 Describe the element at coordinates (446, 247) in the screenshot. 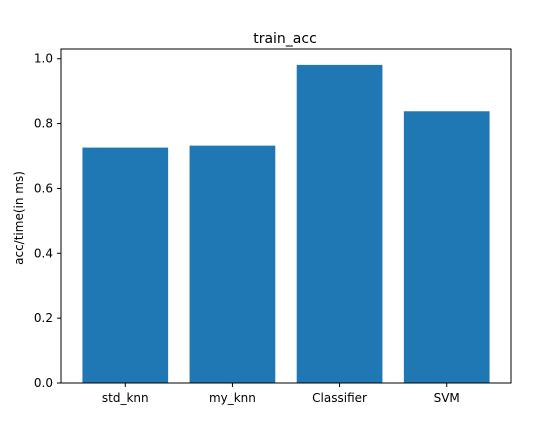

I see `bar-svm` at that location.